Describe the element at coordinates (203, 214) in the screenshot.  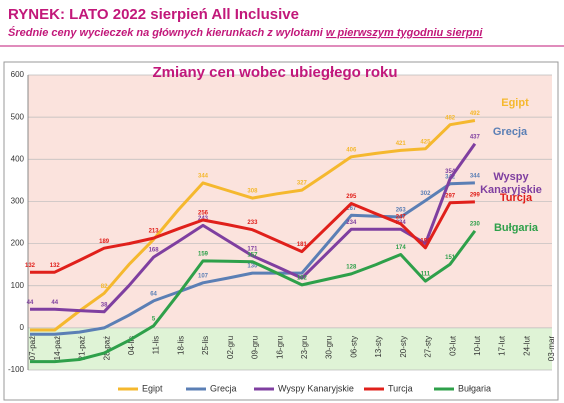
I see `value-label: 256` at that location.